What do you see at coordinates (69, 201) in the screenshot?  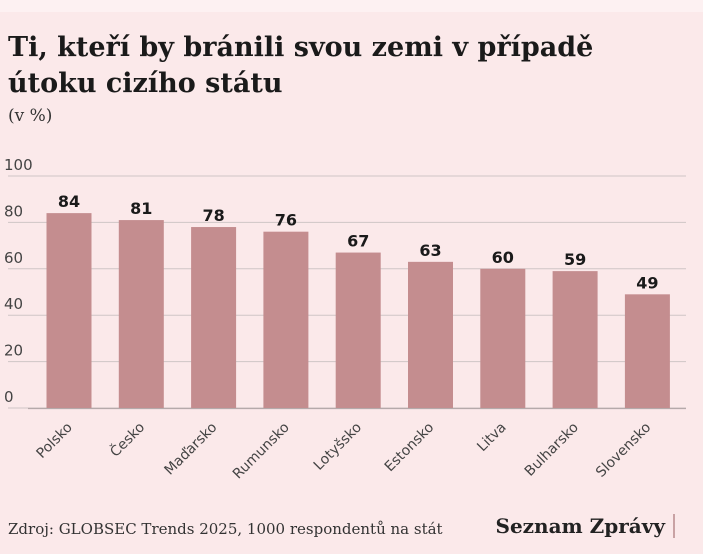 I see `data-label-0: 84` at bounding box center [69, 201].